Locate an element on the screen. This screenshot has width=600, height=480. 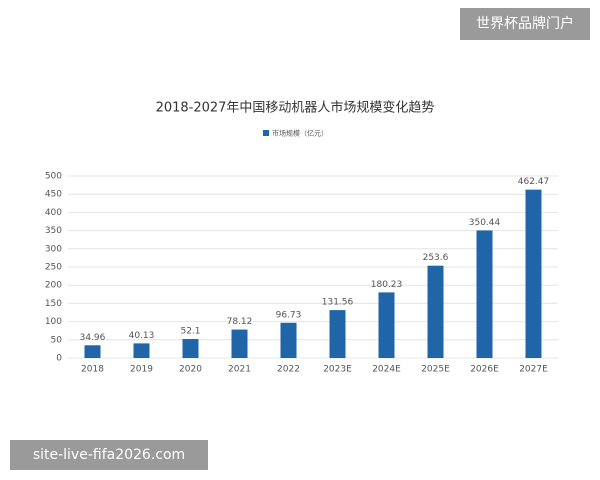
legend-label: 市场规模（亿元） is located at coordinates (300, 133).